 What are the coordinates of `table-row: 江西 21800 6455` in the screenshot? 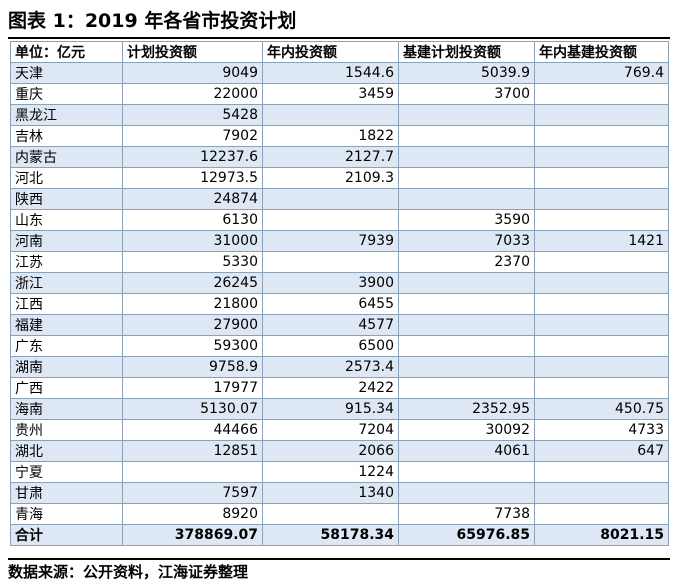 It's located at (339, 304).